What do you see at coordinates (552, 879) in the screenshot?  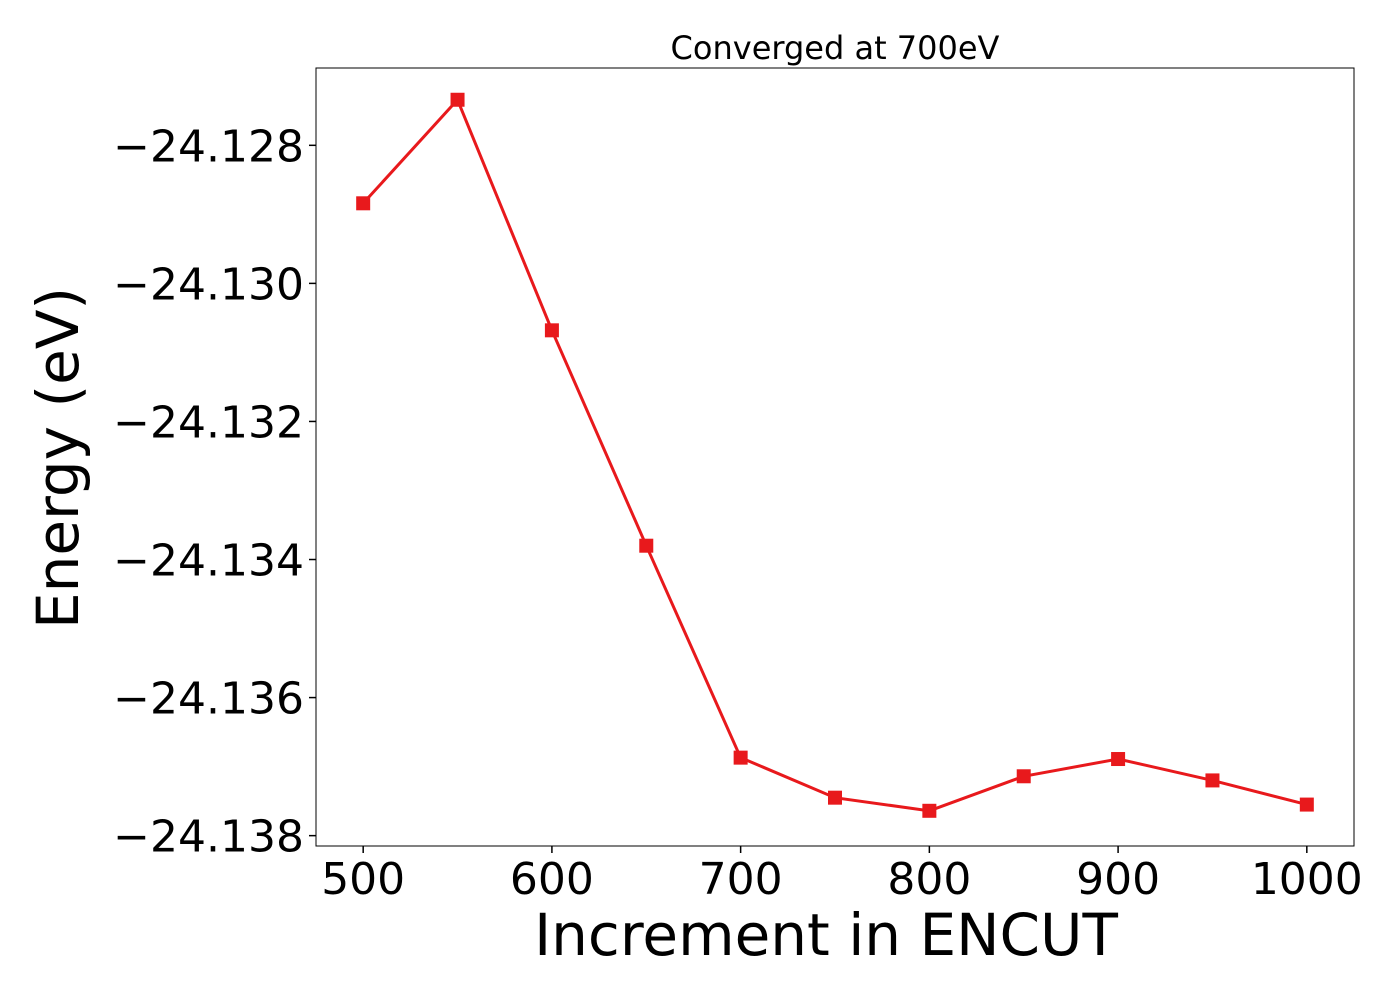 I see `x-tick-label: 600` at bounding box center [552, 879].